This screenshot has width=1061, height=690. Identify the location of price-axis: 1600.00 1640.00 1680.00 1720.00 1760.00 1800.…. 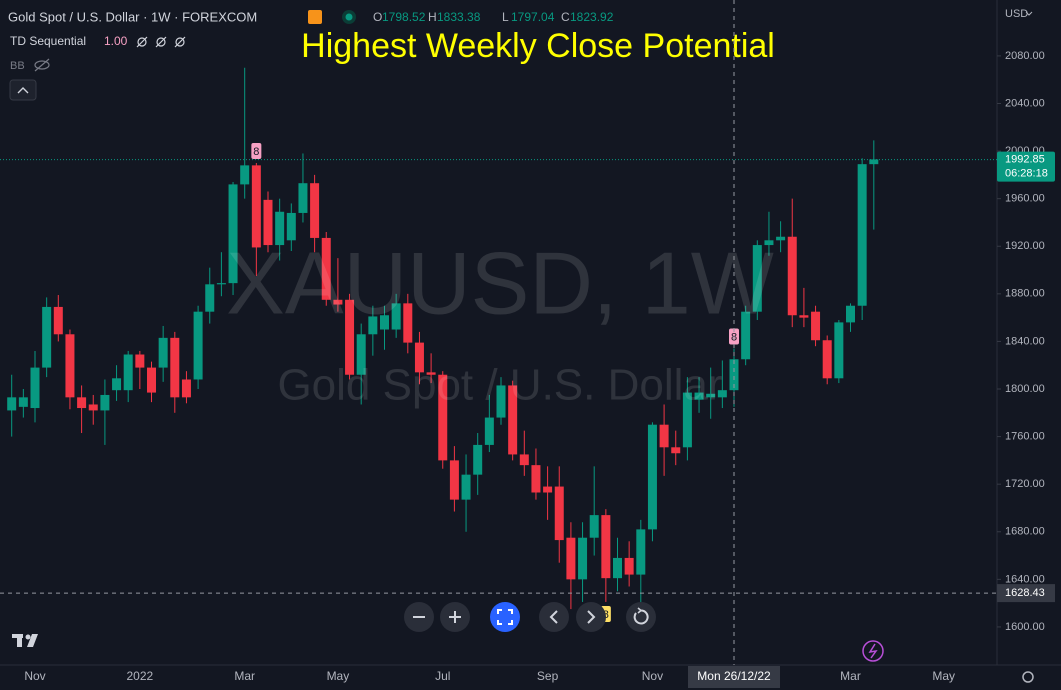
(1021, 341).